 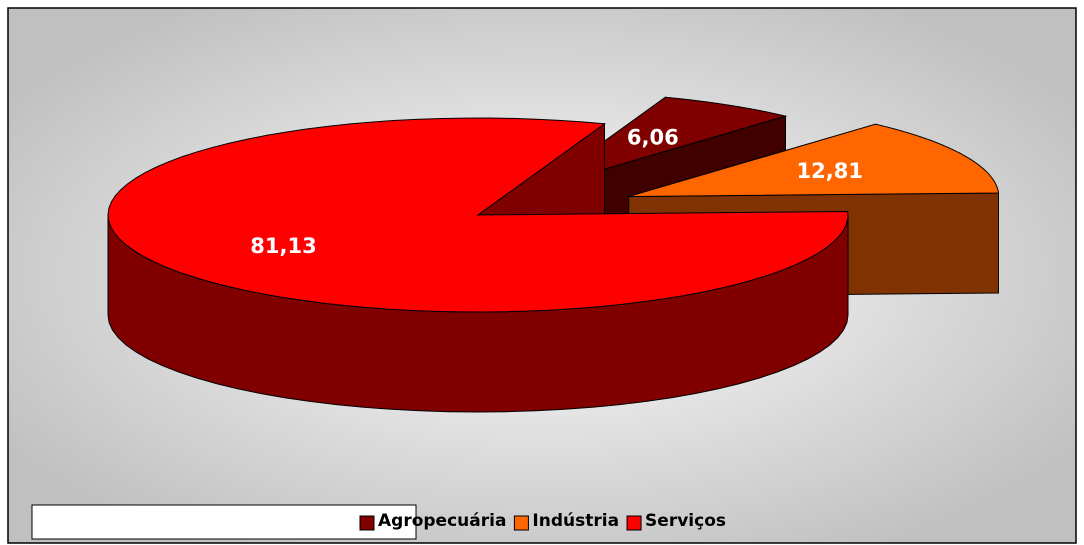 What do you see at coordinates (224, 522) in the screenshot?
I see `legend-box` at bounding box center [224, 522].